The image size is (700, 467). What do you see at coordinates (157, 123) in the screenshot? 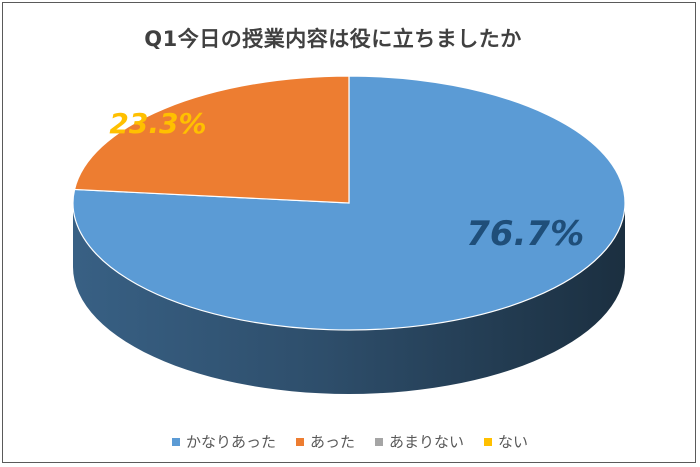
I see `data-label-あった: 23.3%` at bounding box center [157, 123].